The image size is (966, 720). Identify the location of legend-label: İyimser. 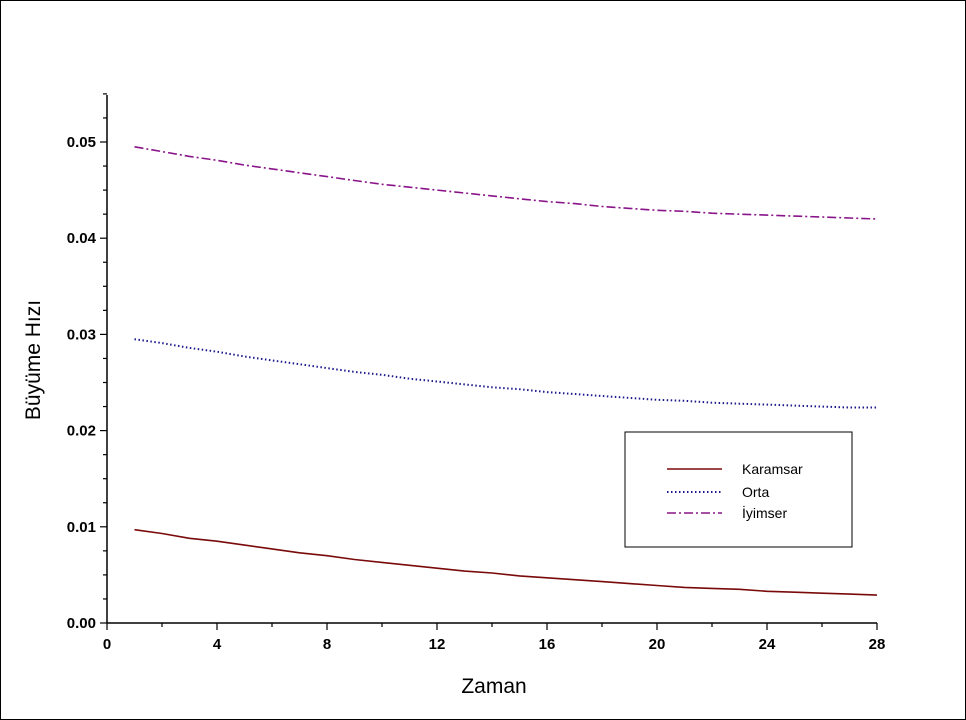
(764, 512).